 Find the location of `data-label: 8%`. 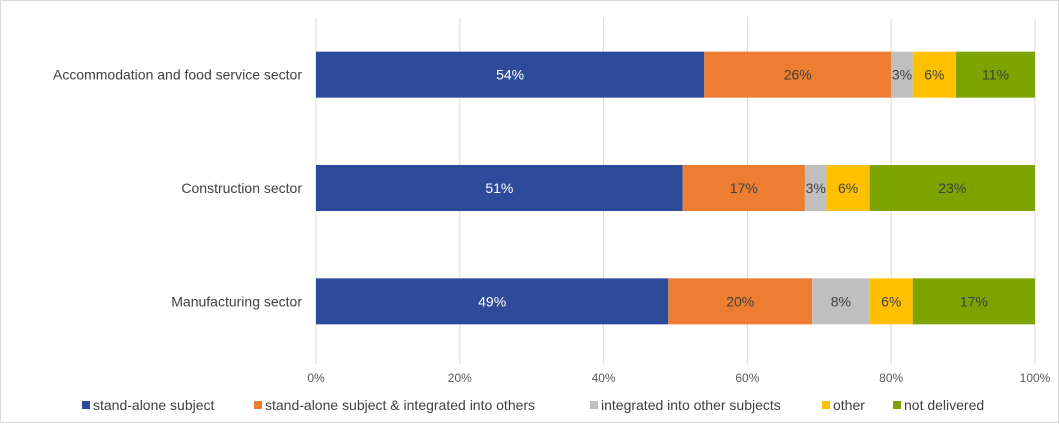

data-label: 8% is located at coordinates (841, 301).